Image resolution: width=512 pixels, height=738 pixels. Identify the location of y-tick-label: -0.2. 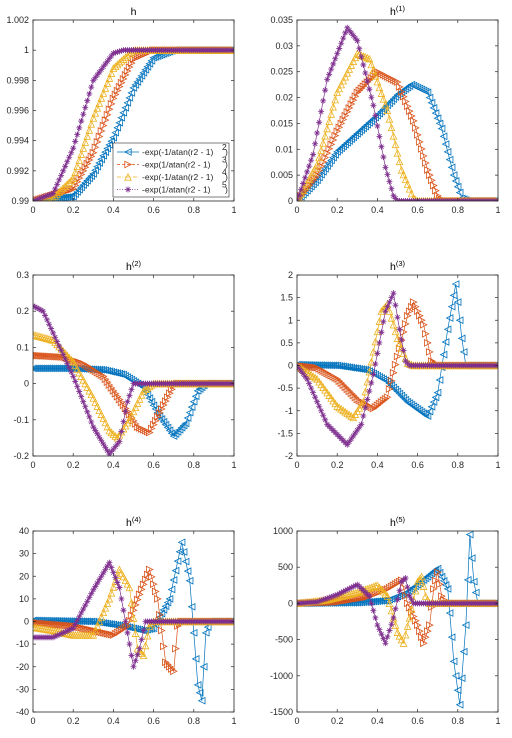
(21, 456).